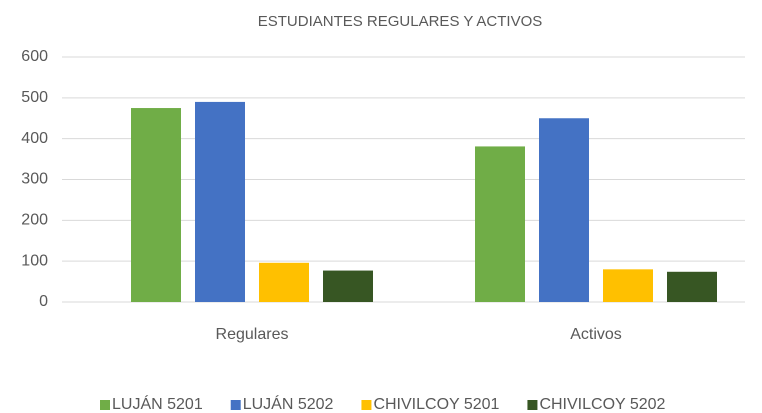 The width and height of the screenshot is (762, 413). I want to click on x-tick-label: Regulares, so click(252, 334).